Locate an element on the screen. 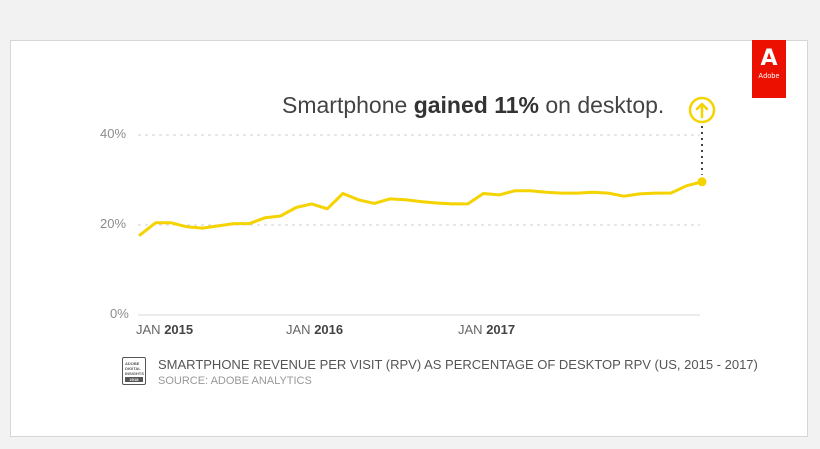  x-tick-label-2015: JAN 2015 is located at coordinates (164, 329).